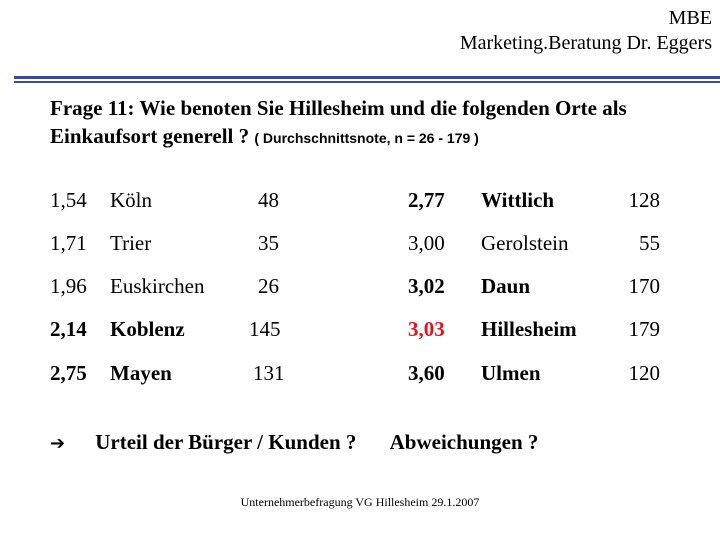 The height and width of the screenshot is (540, 720). Describe the element at coordinates (426, 329) in the screenshot. I see `highlight-grade-cell: 3,03` at that location.